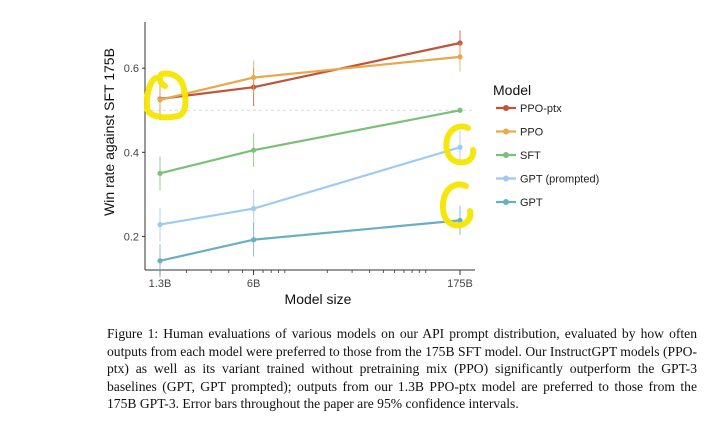  What do you see at coordinates (512, 90) in the screenshot?
I see `legend-title: Model` at bounding box center [512, 90].